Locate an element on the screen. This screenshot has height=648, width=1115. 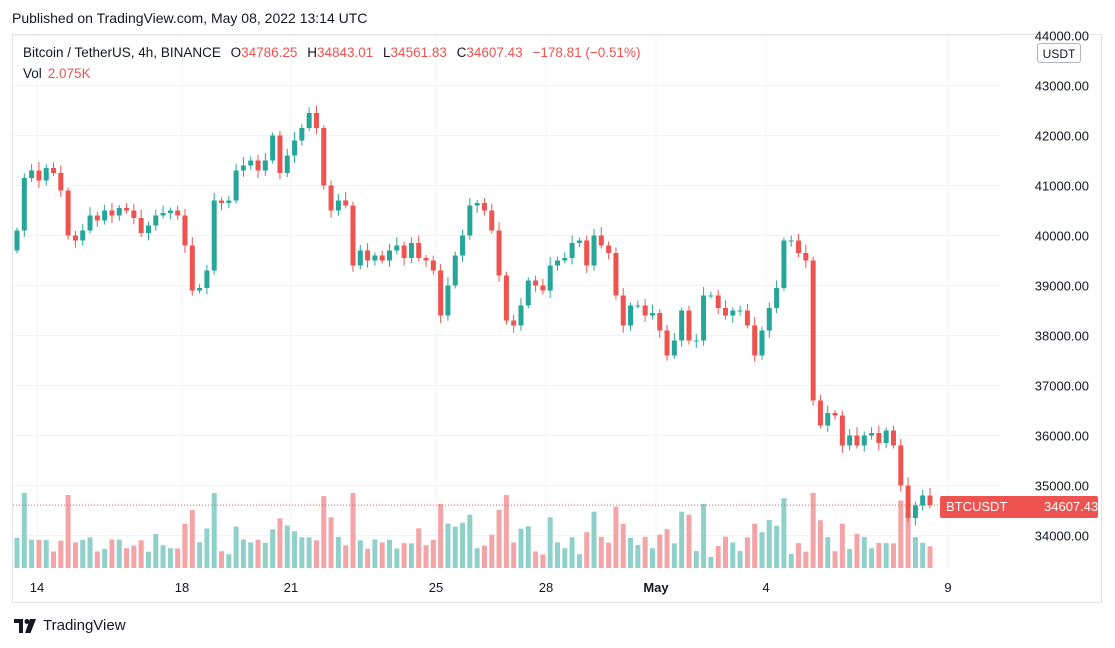
price-tick-label: 44000.00 is located at coordinates (1062, 36).